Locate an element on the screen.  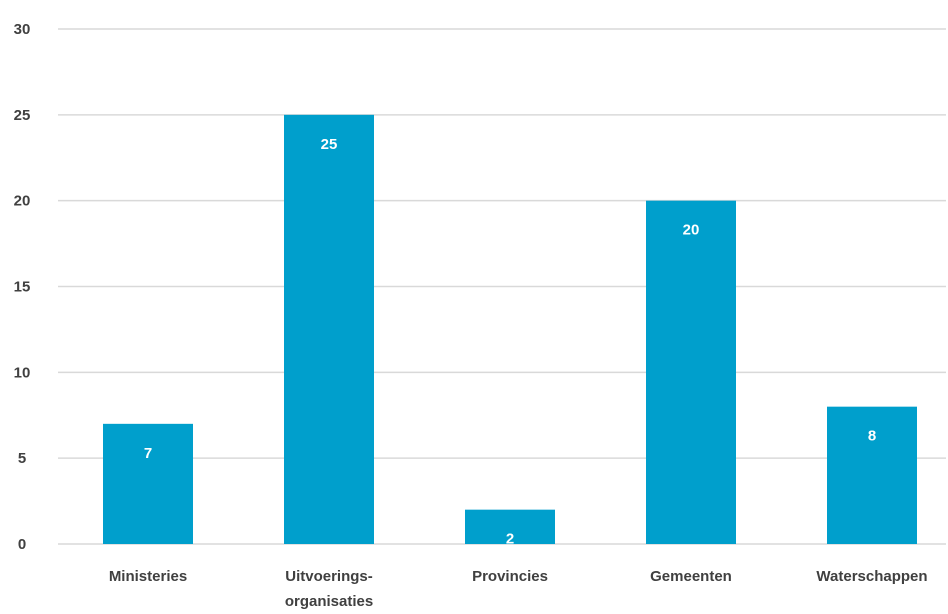
y-tick-label-15: 15 is located at coordinates (22, 287).